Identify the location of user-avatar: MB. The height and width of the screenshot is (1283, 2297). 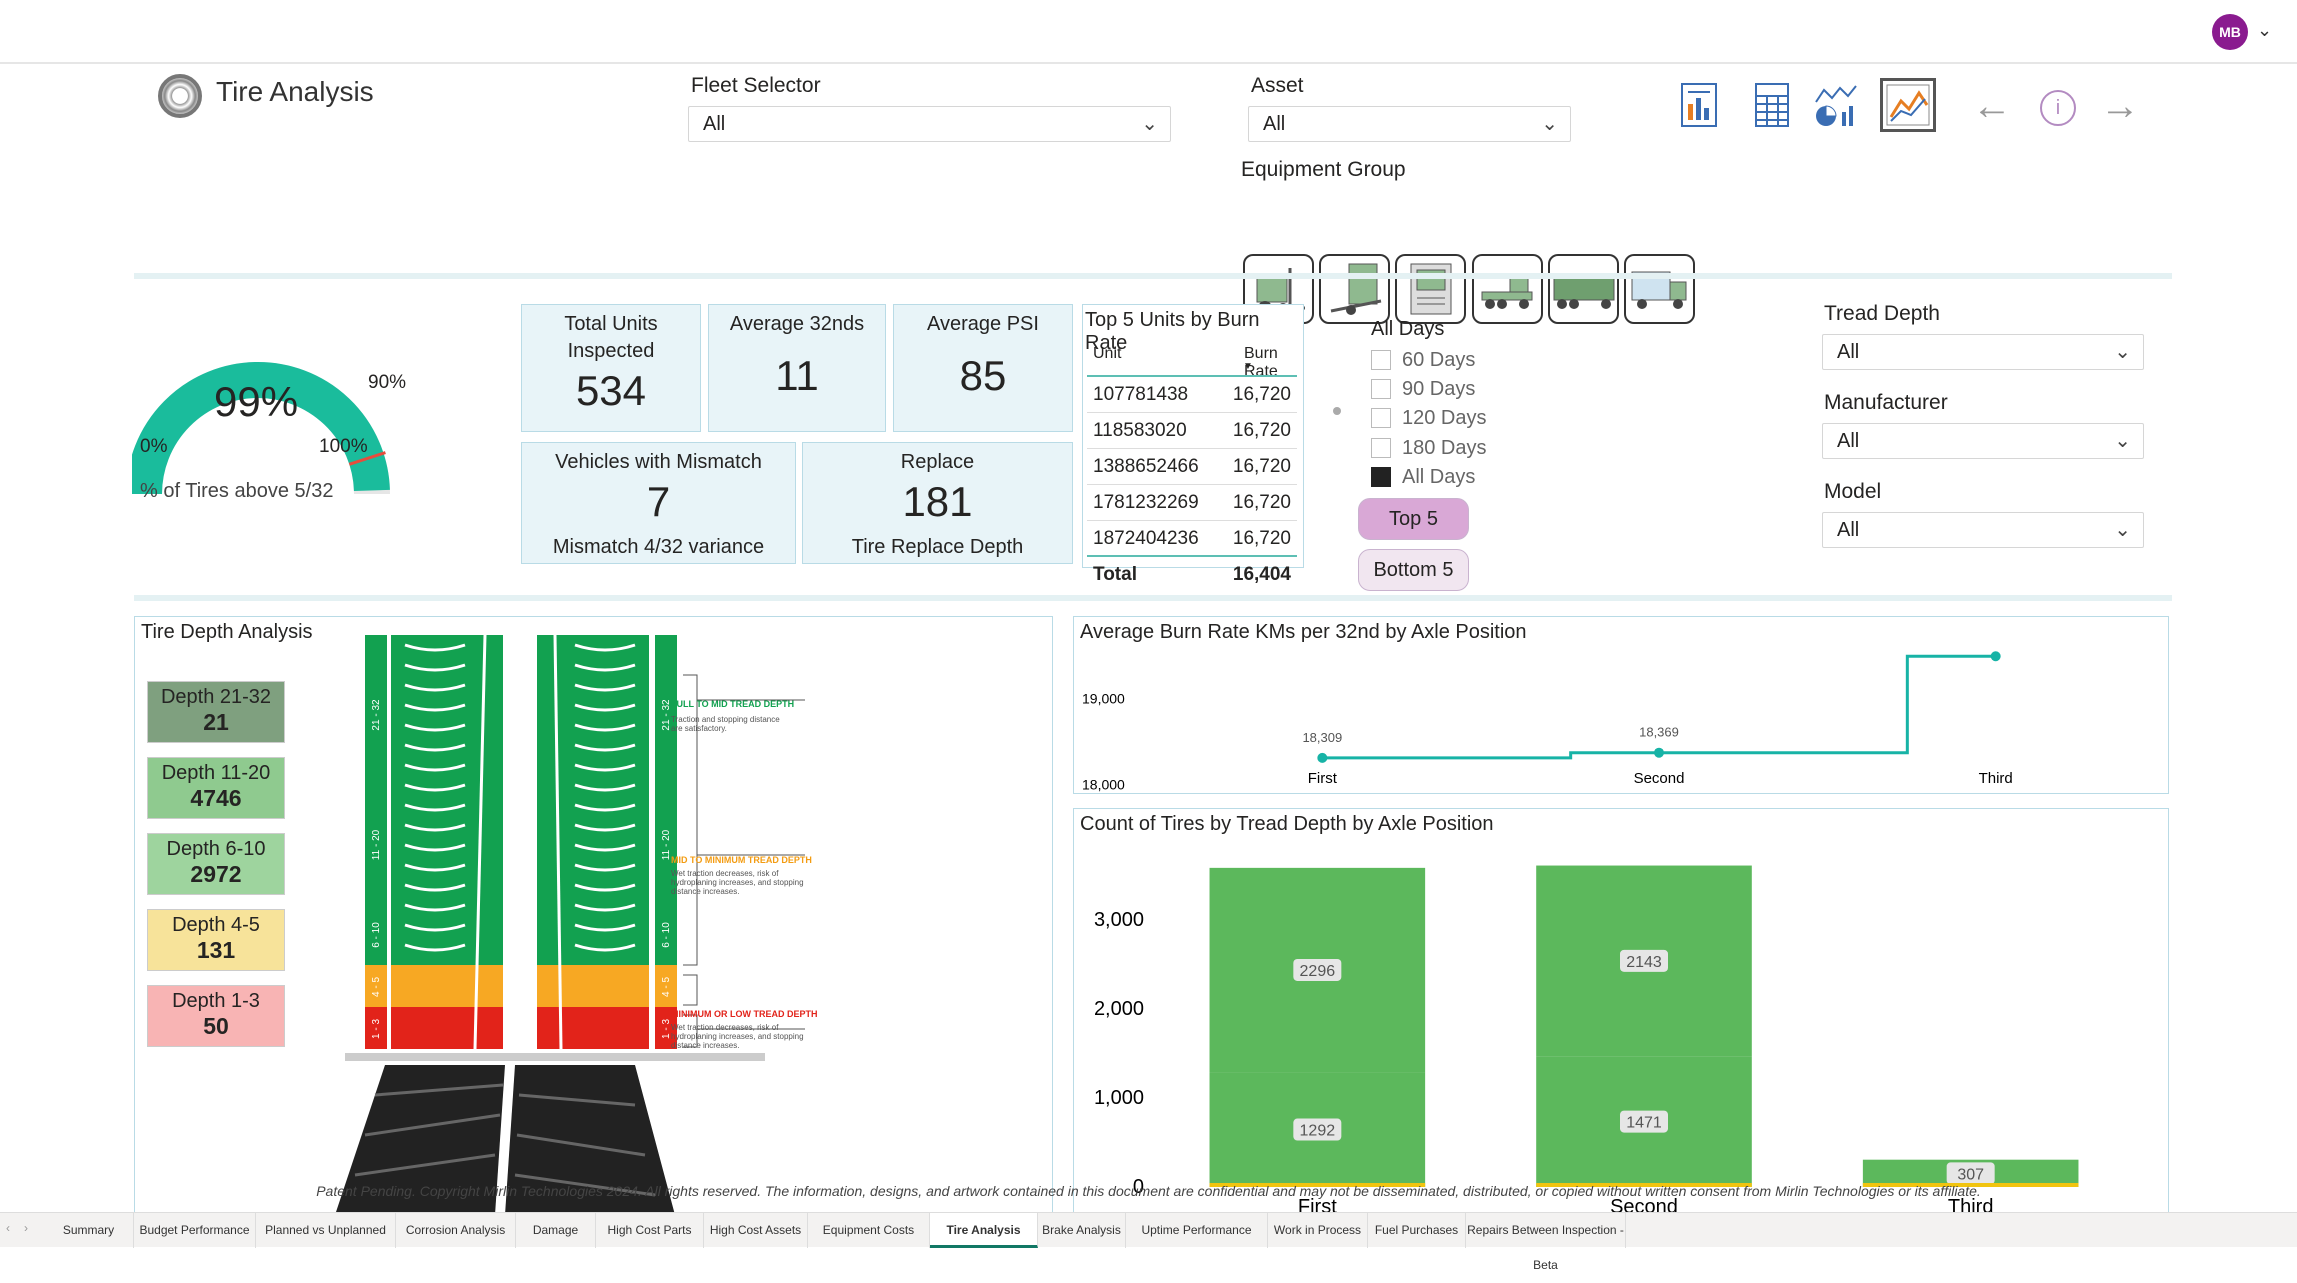
(2230, 32).